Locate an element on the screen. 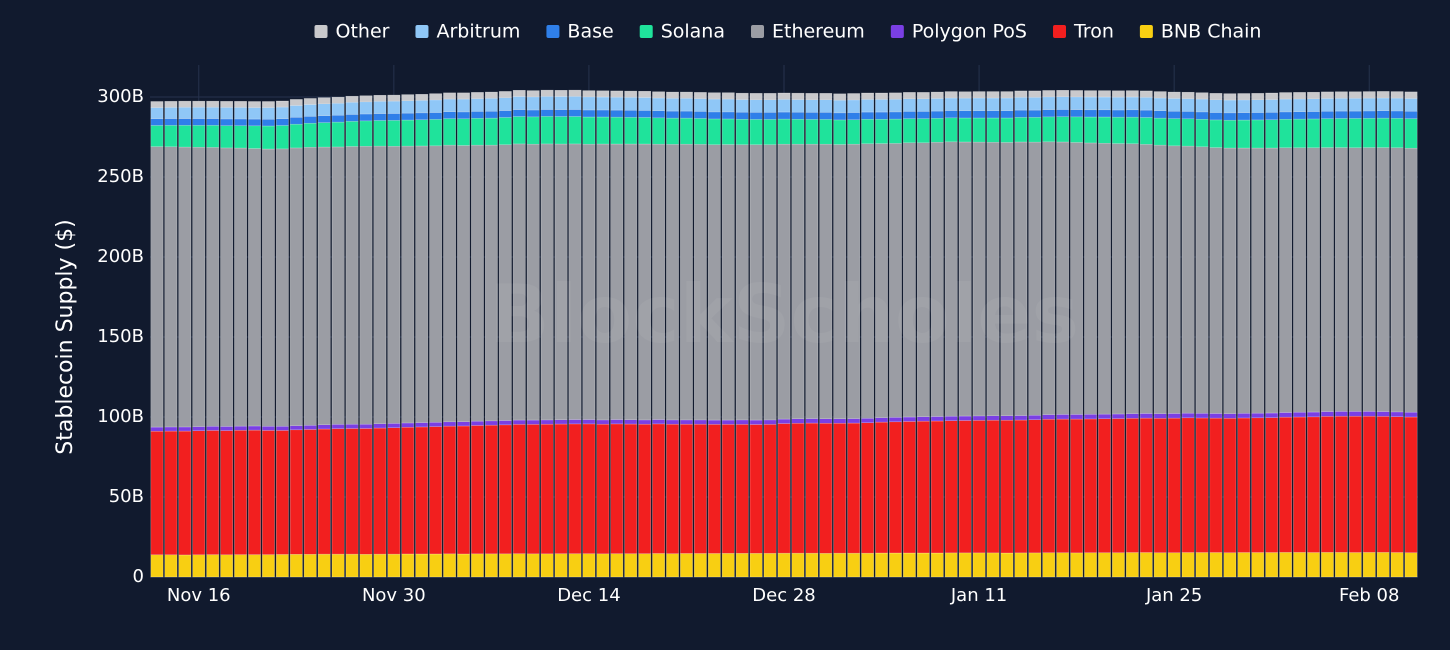 The image size is (1450, 650). legend-item: Ethereum is located at coordinates (808, 32).